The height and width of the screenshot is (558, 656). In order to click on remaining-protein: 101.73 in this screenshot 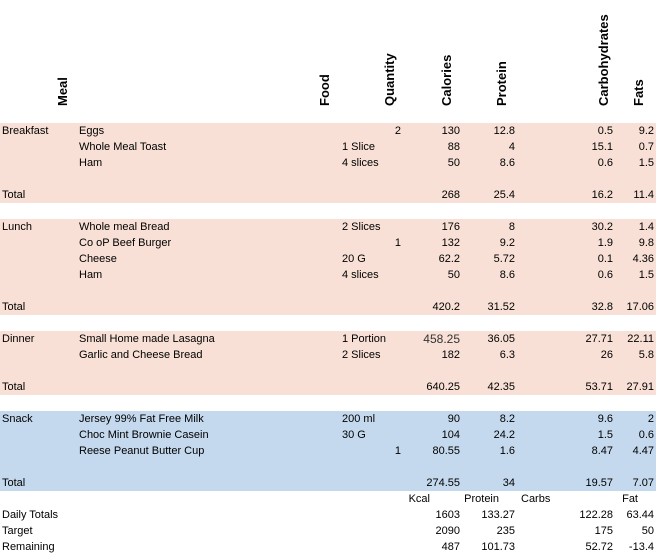, I will do `click(498, 547)`.